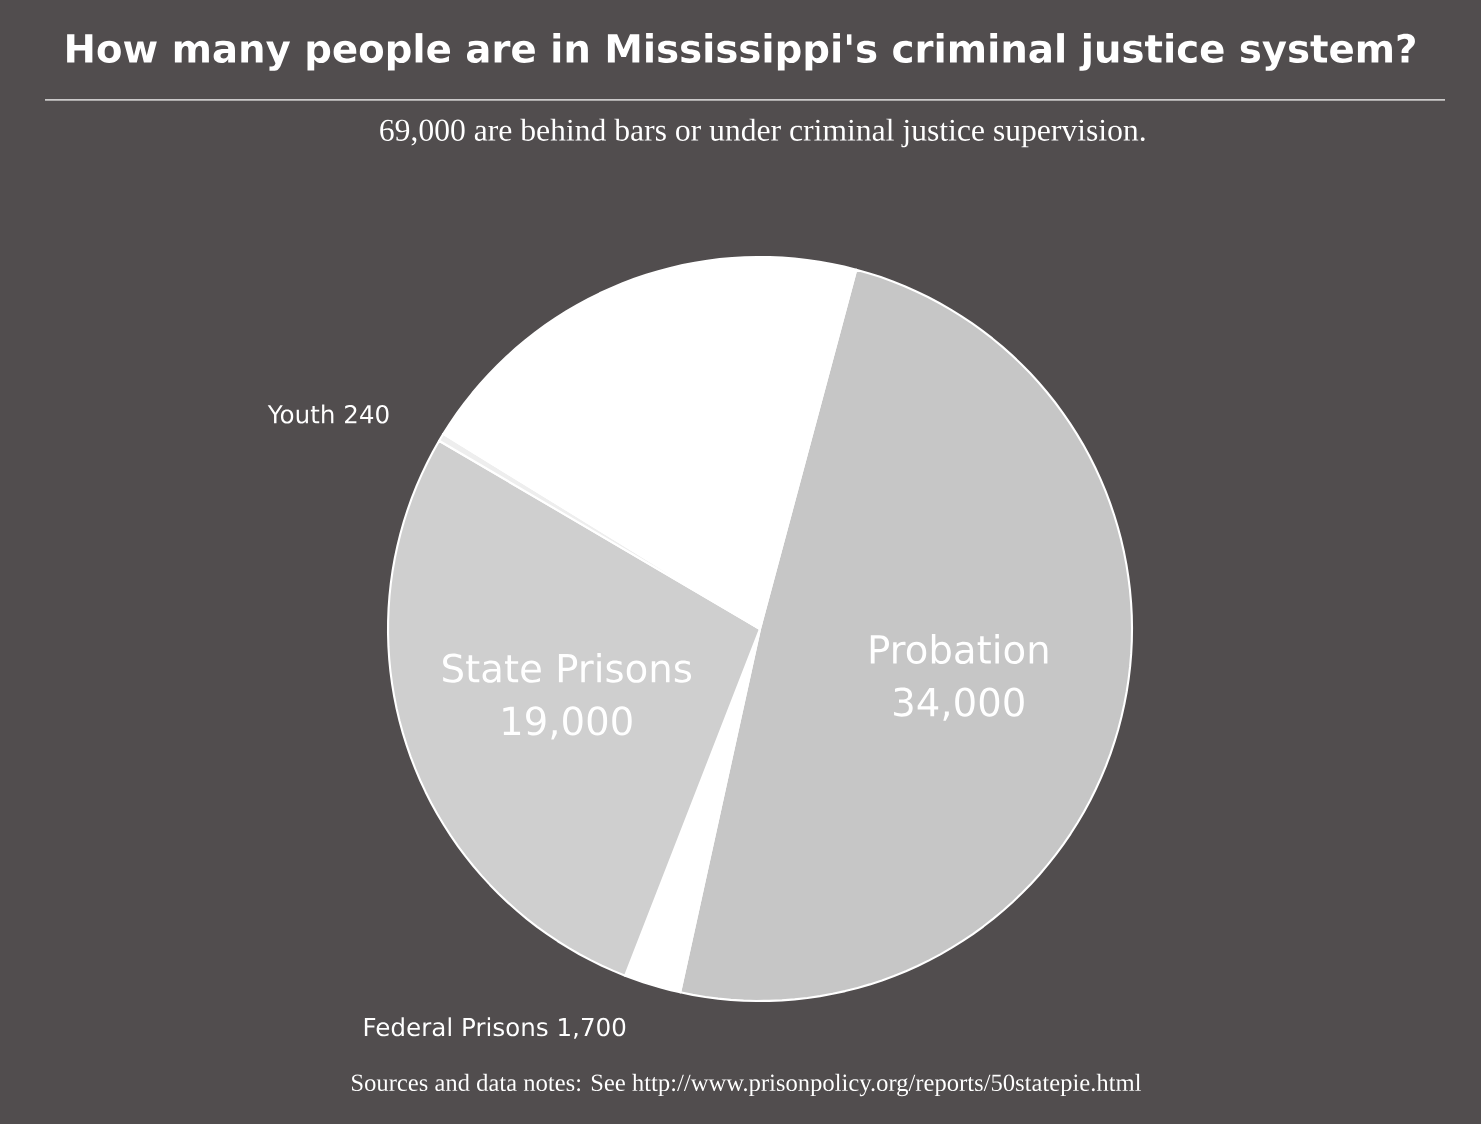 This screenshot has width=1481, height=1124. Describe the element at coordinates (959, 649) in the screenshot. I see `slice-label: Probation` at that location.